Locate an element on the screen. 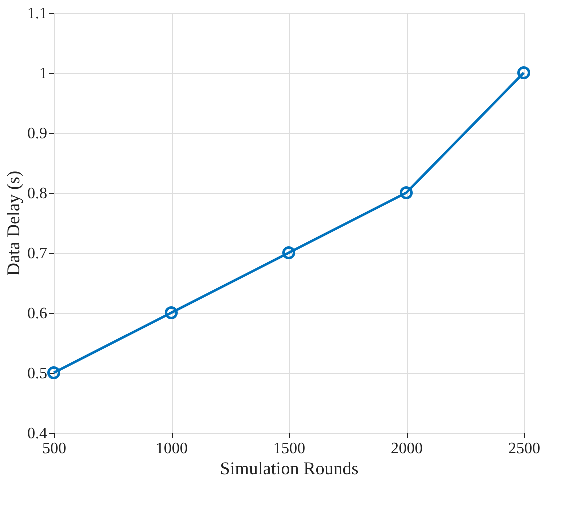  y-tick-label: 0.8 is located at coordinates (38, 194).